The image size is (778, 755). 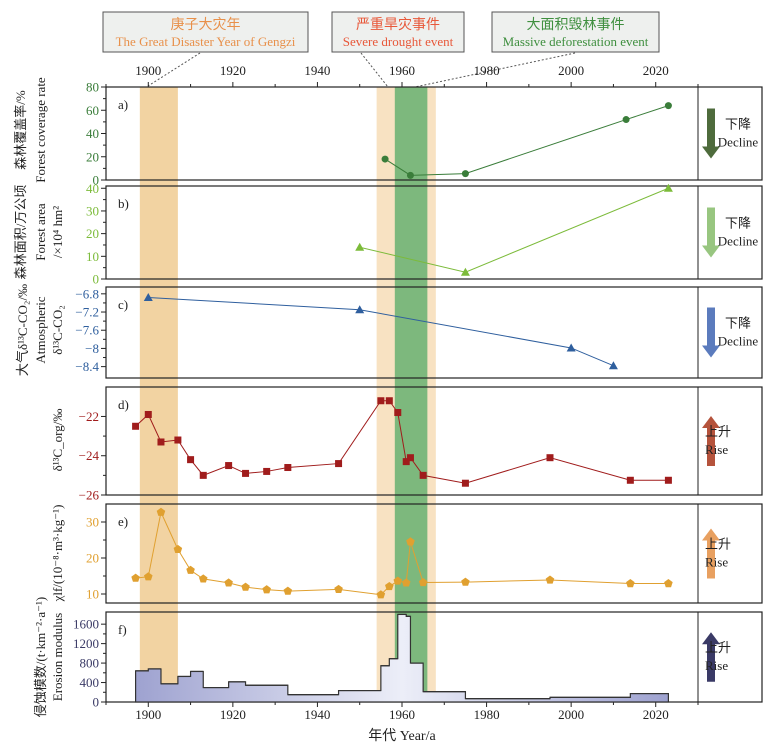 I want to click on y-axis-label: /×10⁴ hm², so click(x=57, y=232).